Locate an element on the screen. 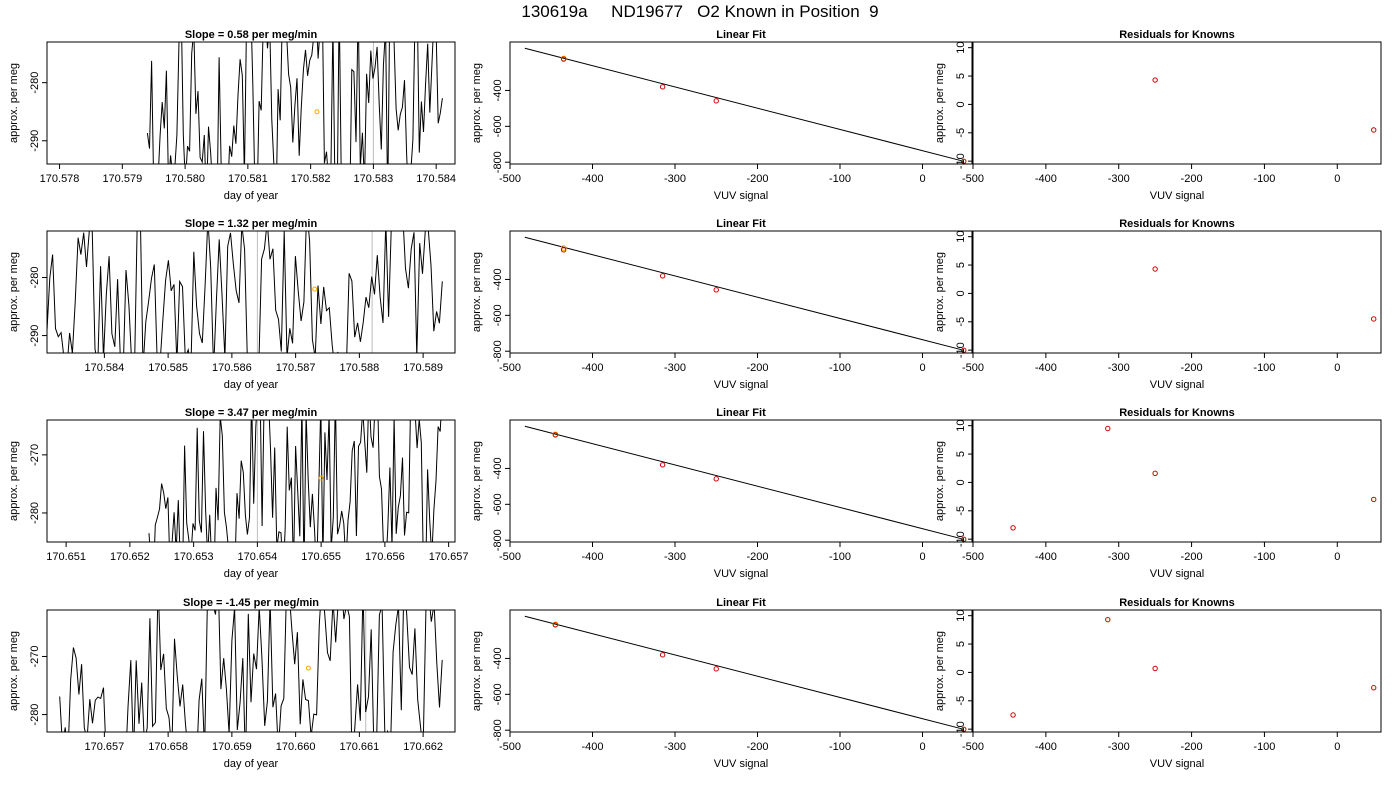 This screenshot has height=800, width=1400. x-tick-label: 170.651 is located at coordinates (66, 557).